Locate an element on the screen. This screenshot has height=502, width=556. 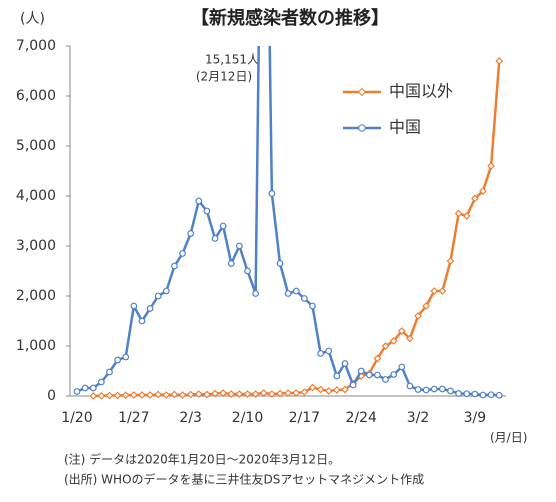
chart-title: 【新規感染者数の推移】 is located at coordinates (290, 18).